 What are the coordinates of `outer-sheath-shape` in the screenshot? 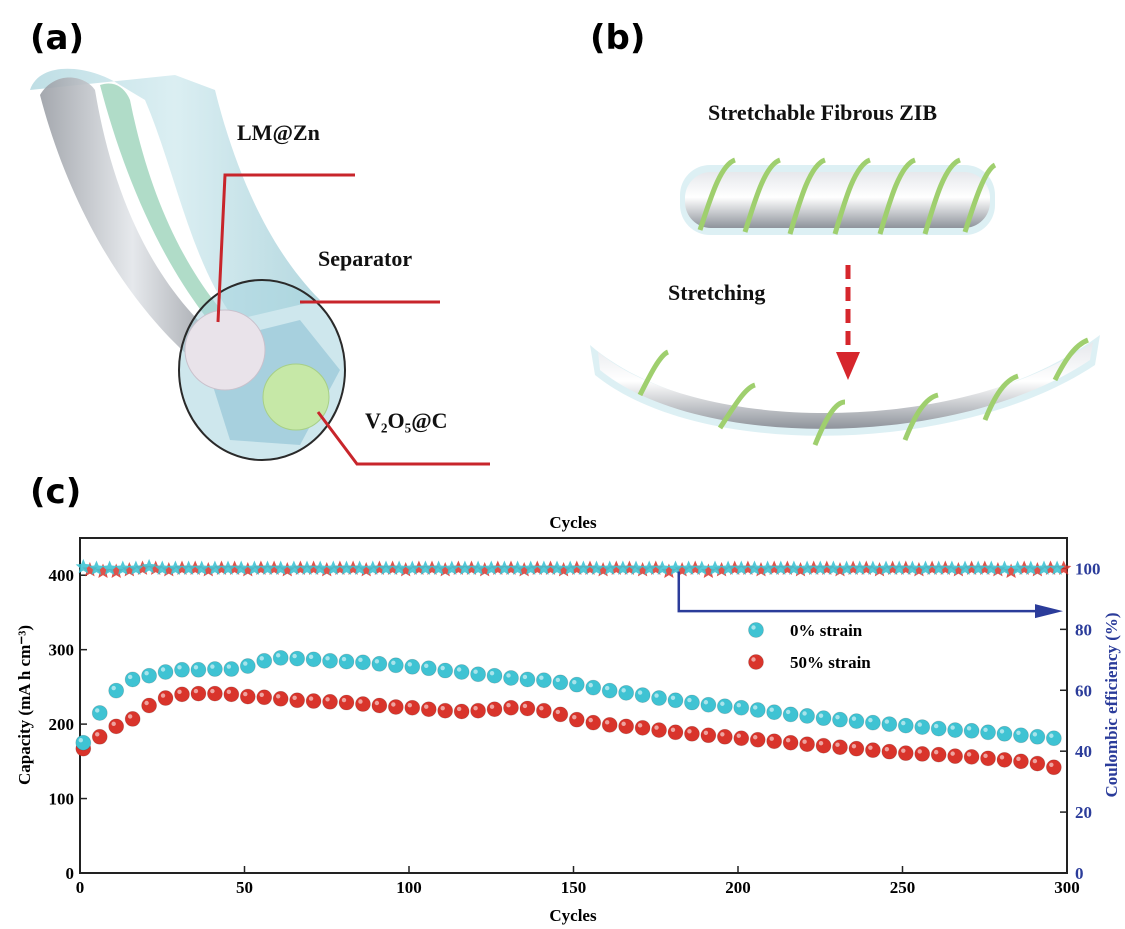 It's located at (175, 194).